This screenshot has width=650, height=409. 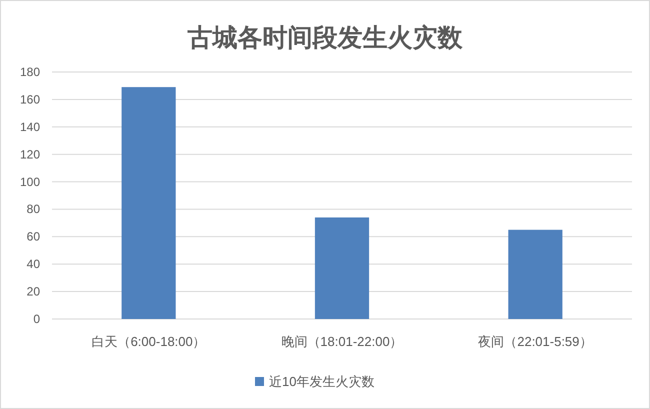 I want to click on y-tick-label: 160, so click(x=30, y=99).